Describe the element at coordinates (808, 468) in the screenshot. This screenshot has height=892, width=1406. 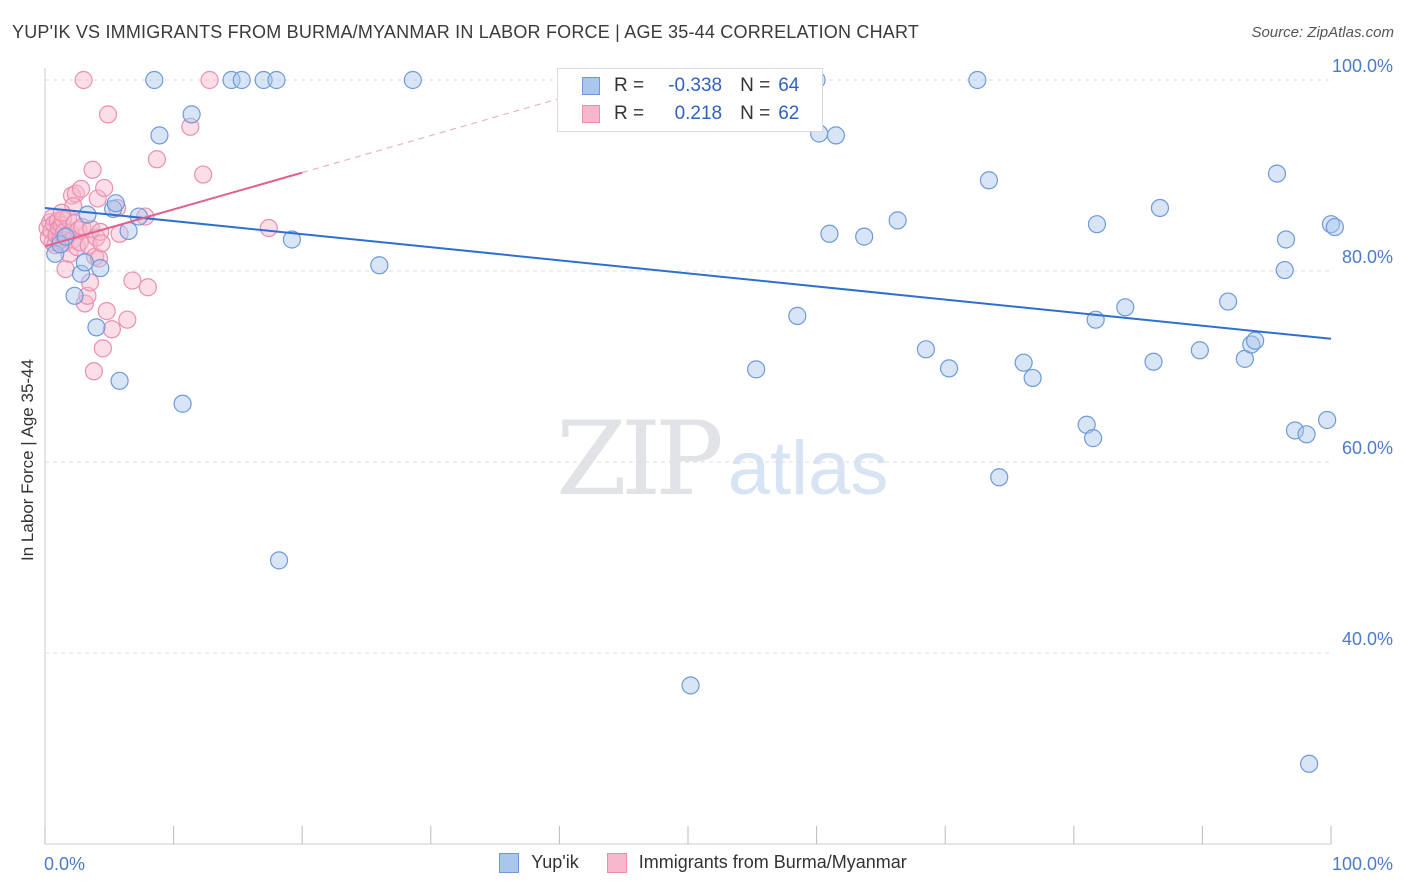
I see `watermark-atlas: atlas` at that location.